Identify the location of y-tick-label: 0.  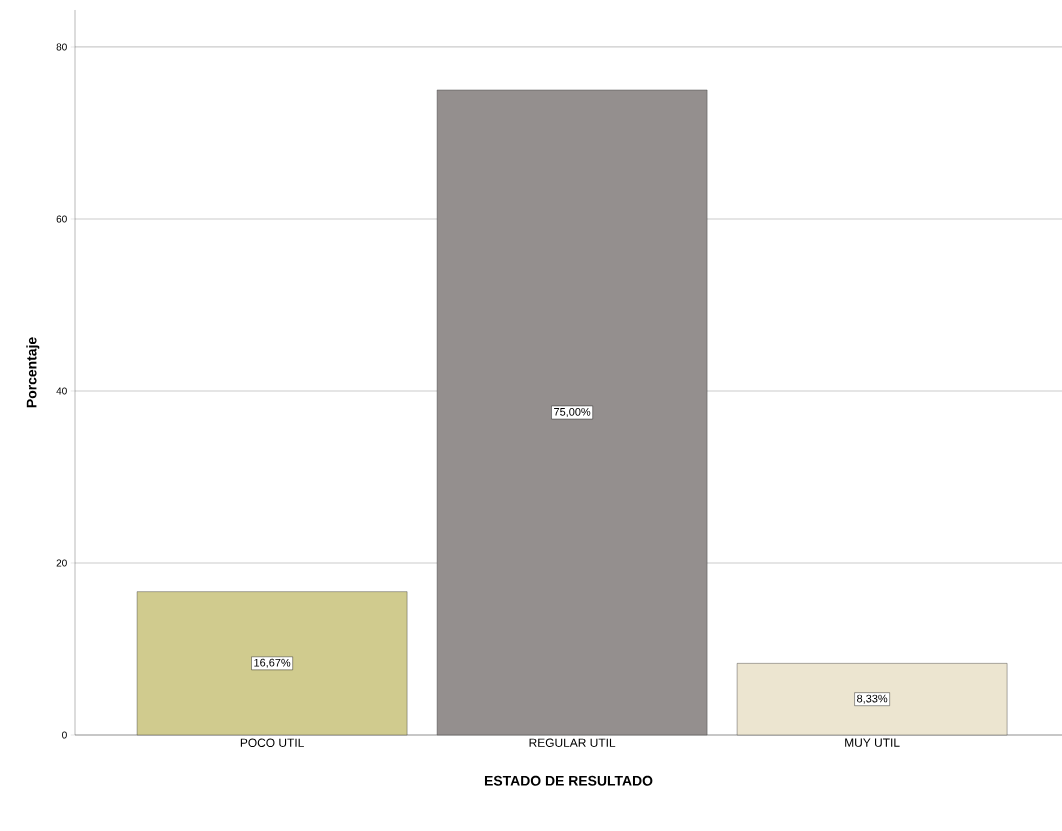
(64, 735).